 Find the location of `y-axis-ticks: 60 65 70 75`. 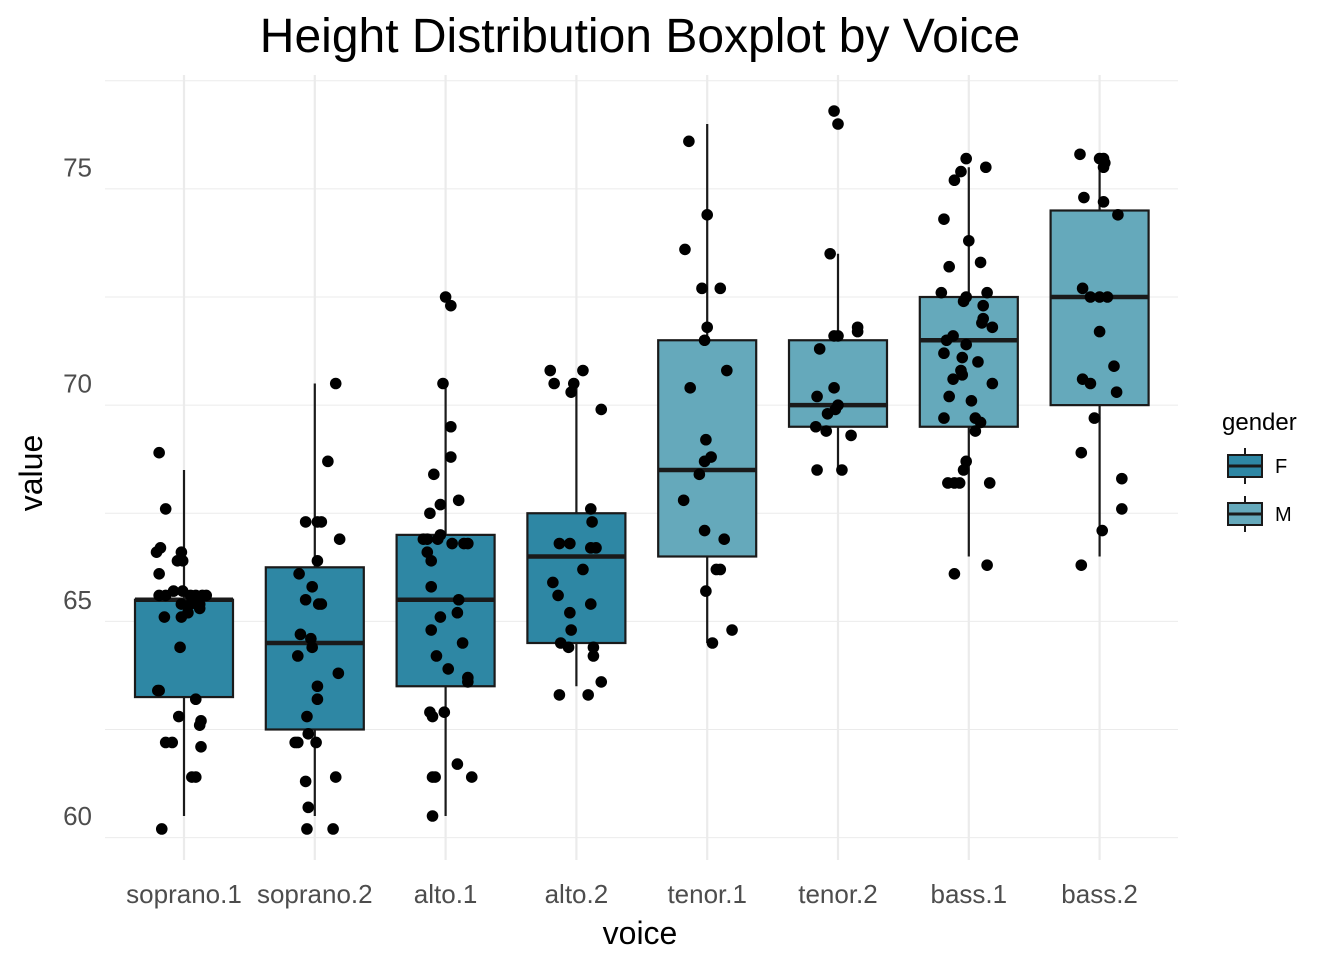

y-axis-ticks: 60 65 70 75 is located at coordinates (77, 491).